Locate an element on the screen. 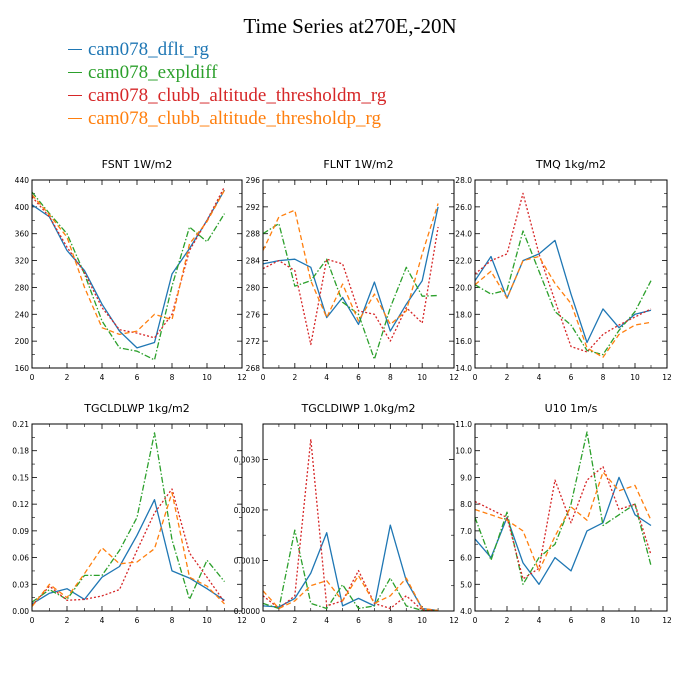 The height and width of the screenshot is (700, 700). y-tick-label: 24.0 is located at coordinates (463, 234).